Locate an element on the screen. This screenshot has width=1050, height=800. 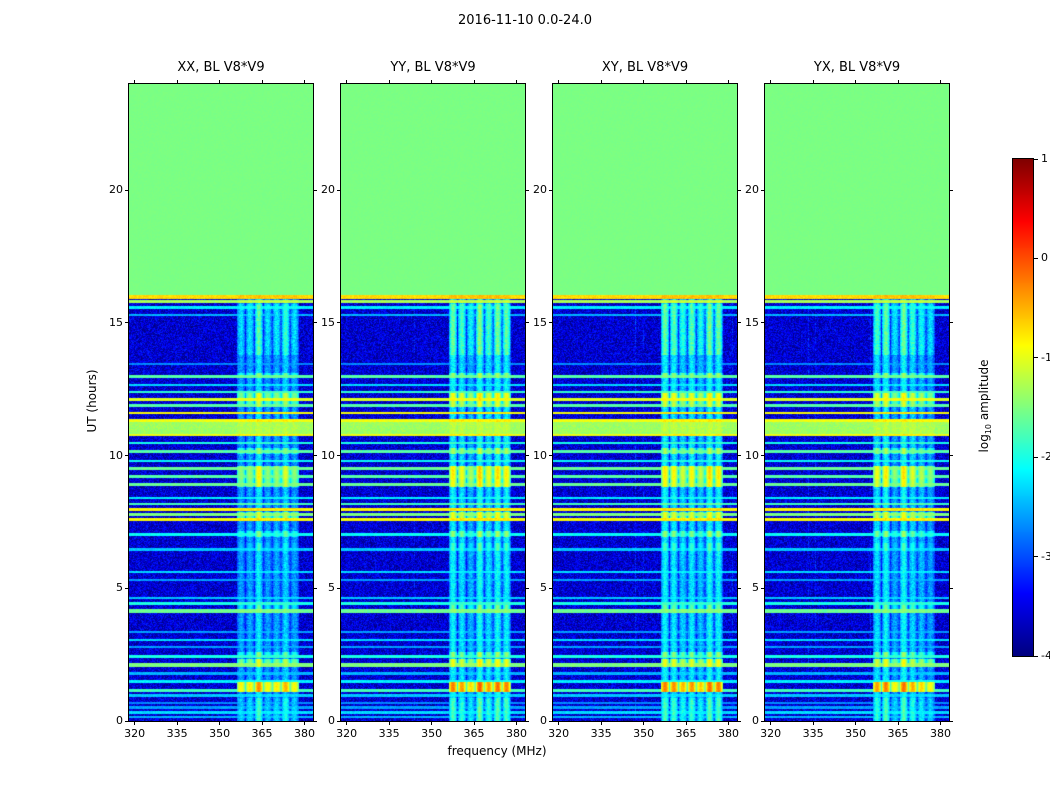
spectrogram-canvas-xx is located at coordinates (221, 402).